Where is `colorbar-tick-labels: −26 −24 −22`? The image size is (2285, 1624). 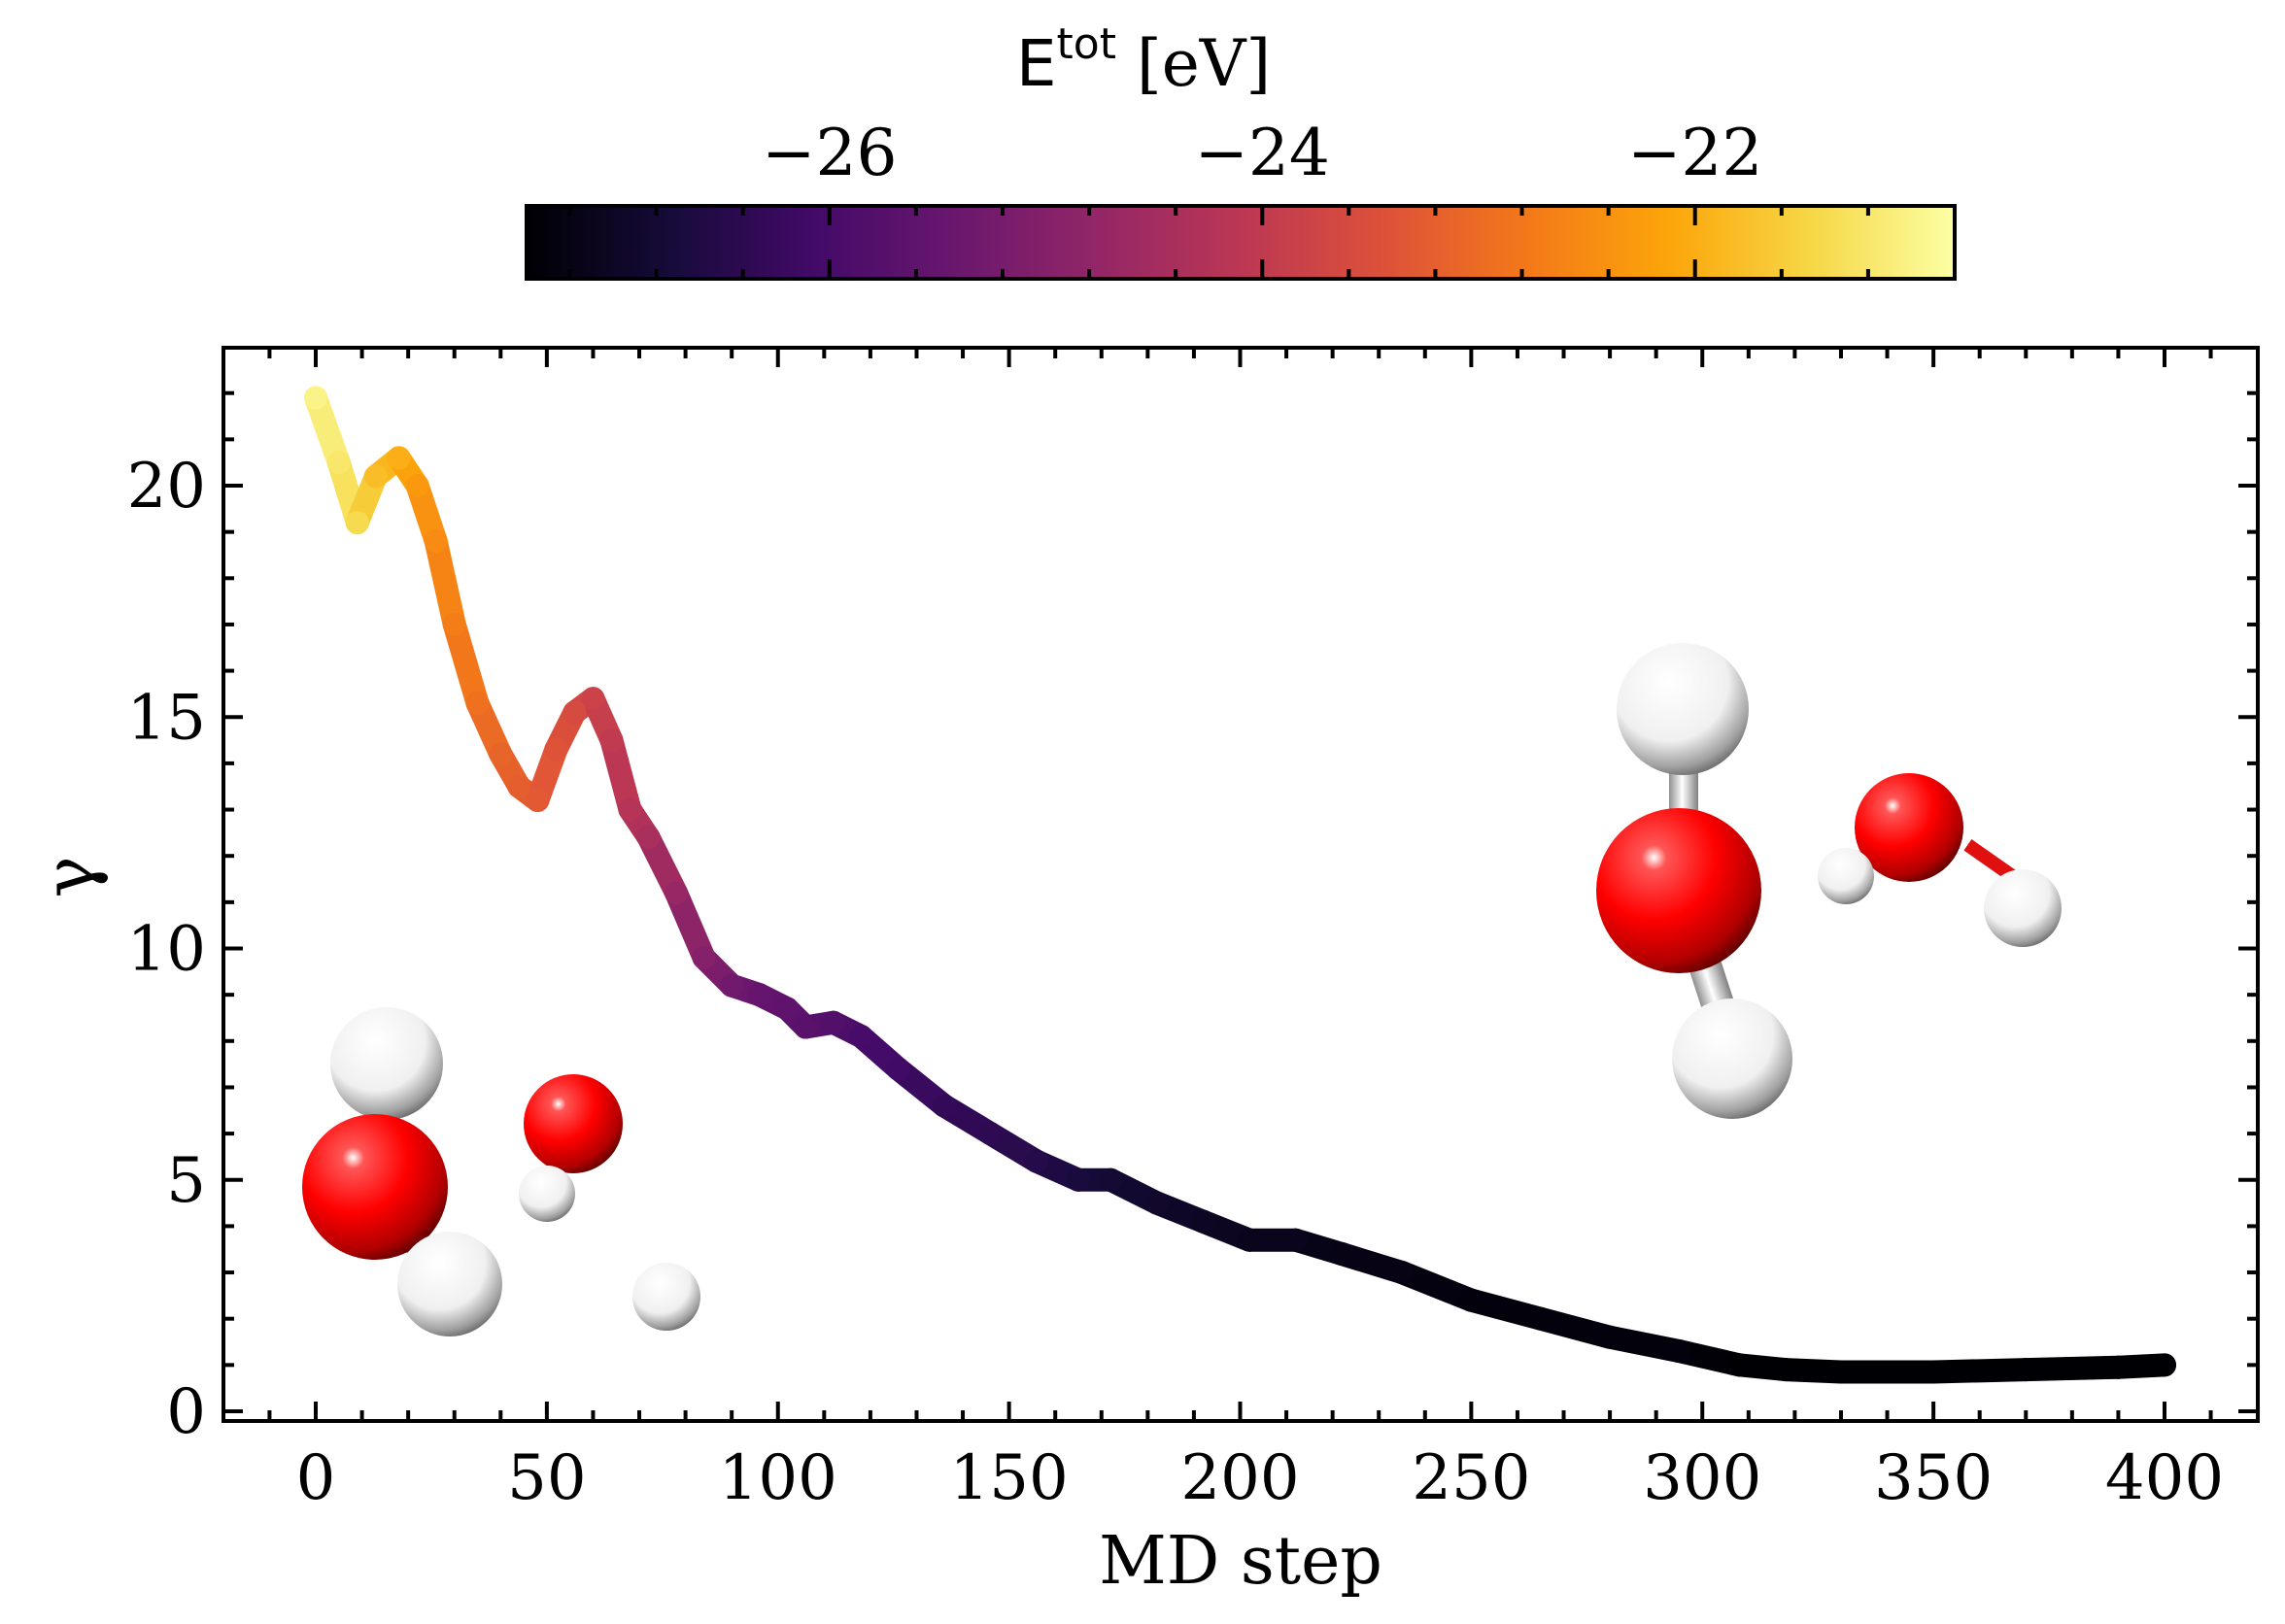
colorbar-tick-labels: −26 −24 −22 is located at coordinates (1262, 153).